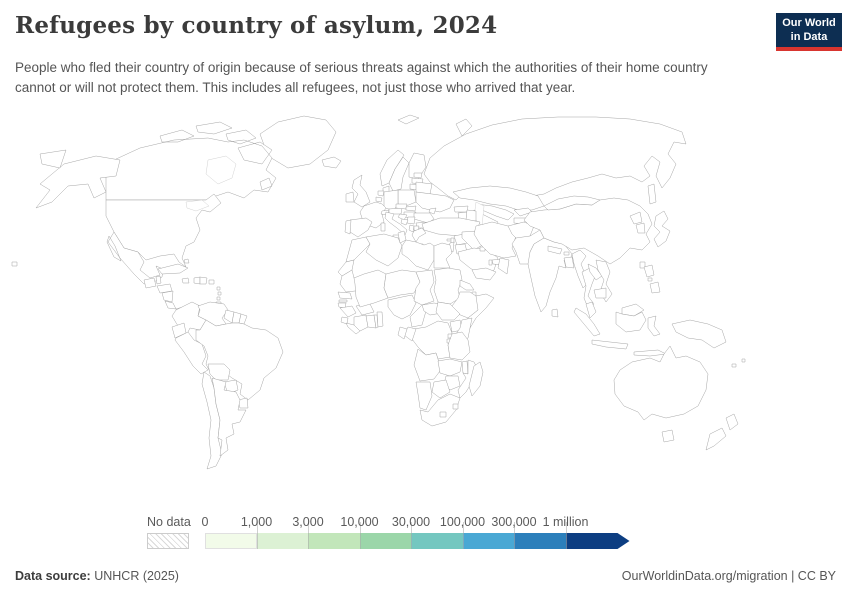 The image size is (850, 600). What do you see at coordinates (191, 161) in the screenshot?
I see `country-canada` at bounding box center [191, 161].